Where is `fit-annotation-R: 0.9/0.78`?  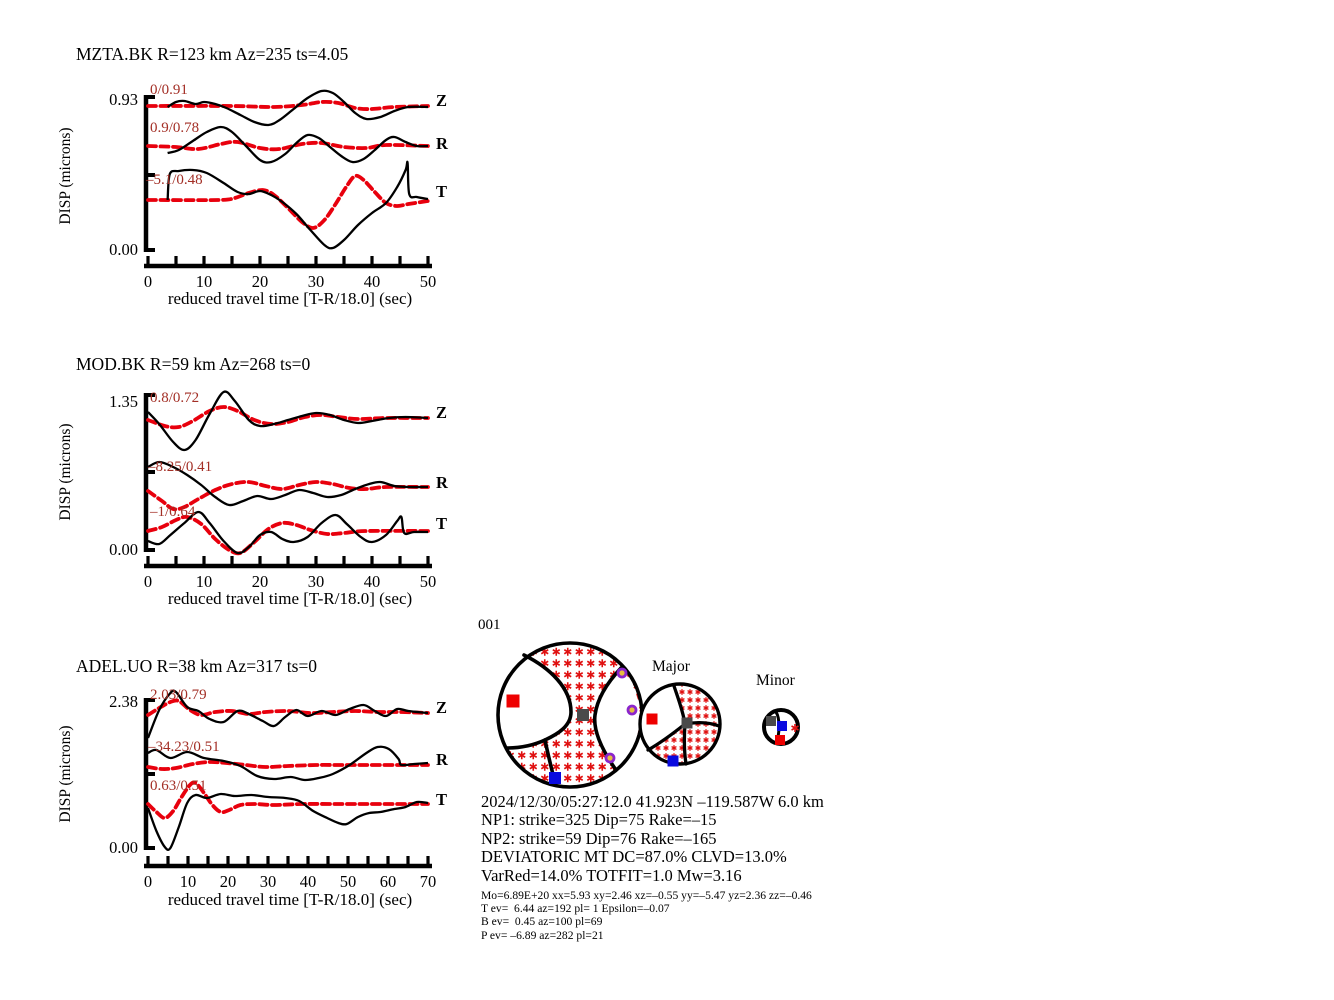
fit-annotation-R: 0.9/0.78 is located at coordinates (175, 128).